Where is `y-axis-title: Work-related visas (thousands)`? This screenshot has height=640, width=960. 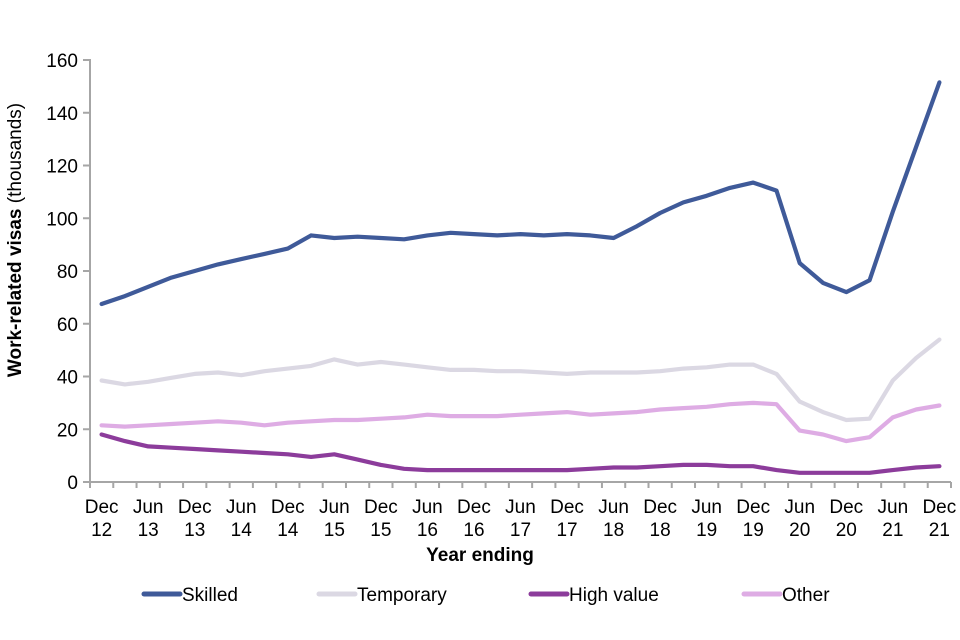 y-axis-title: Work-related visas (thousands) is located at coordinates (15, 240).